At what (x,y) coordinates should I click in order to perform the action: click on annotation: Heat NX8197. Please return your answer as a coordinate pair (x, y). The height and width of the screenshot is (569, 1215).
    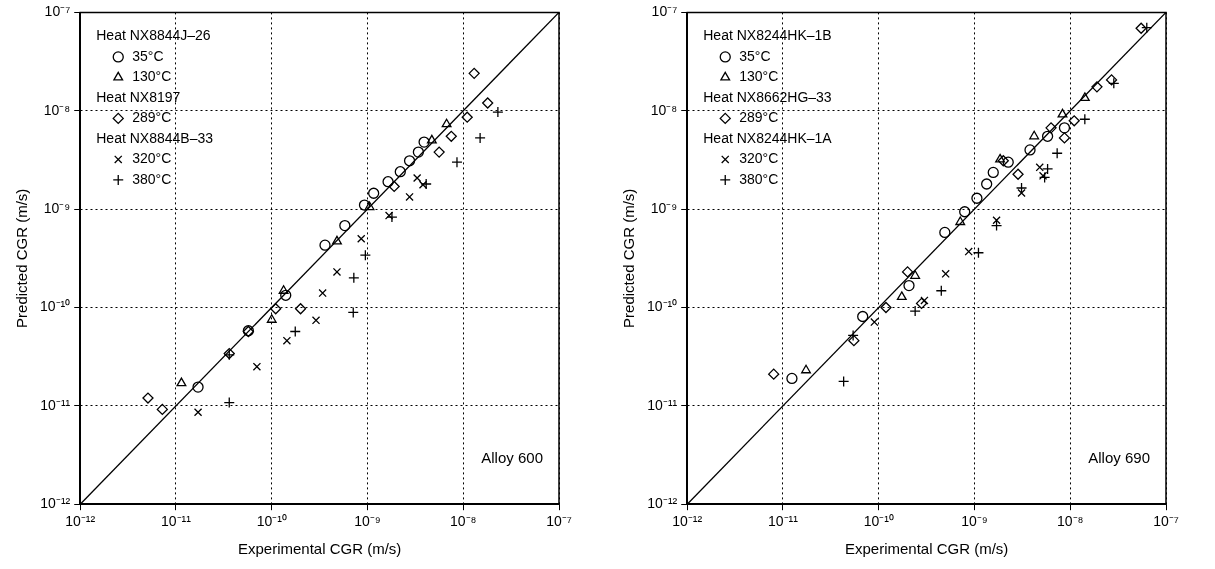
    Looking at the image, I should click on (138, 96).